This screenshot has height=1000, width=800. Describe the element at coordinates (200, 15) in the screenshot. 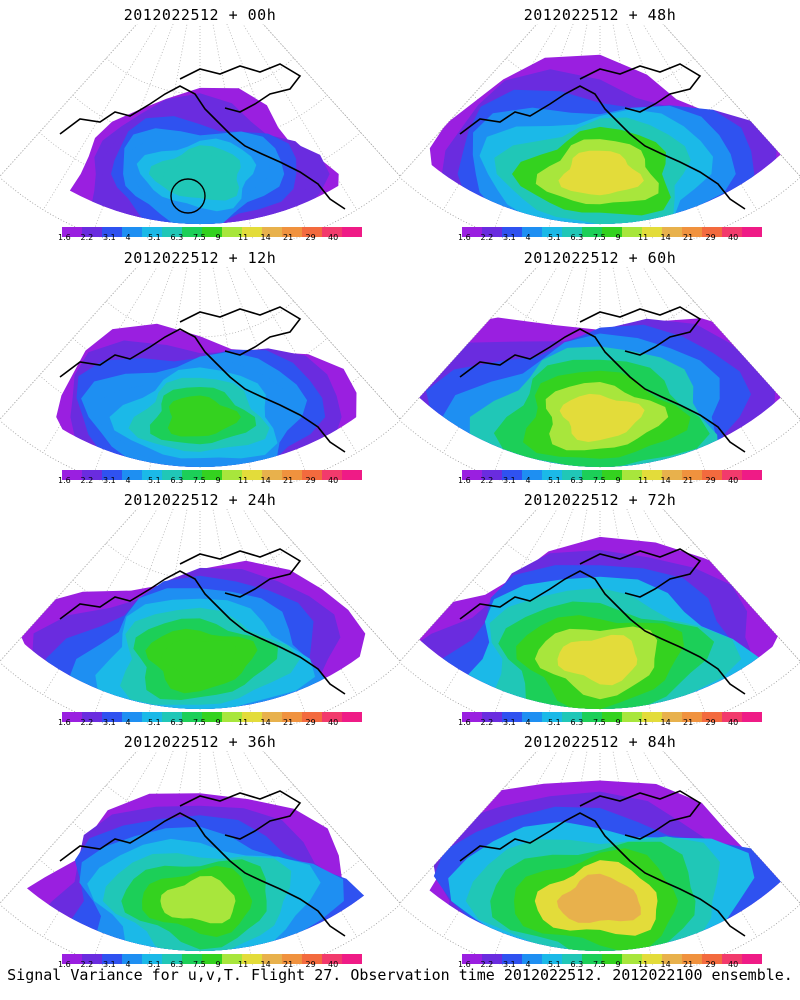

I see `panel-title: 2012022512 + 00h` at that location.